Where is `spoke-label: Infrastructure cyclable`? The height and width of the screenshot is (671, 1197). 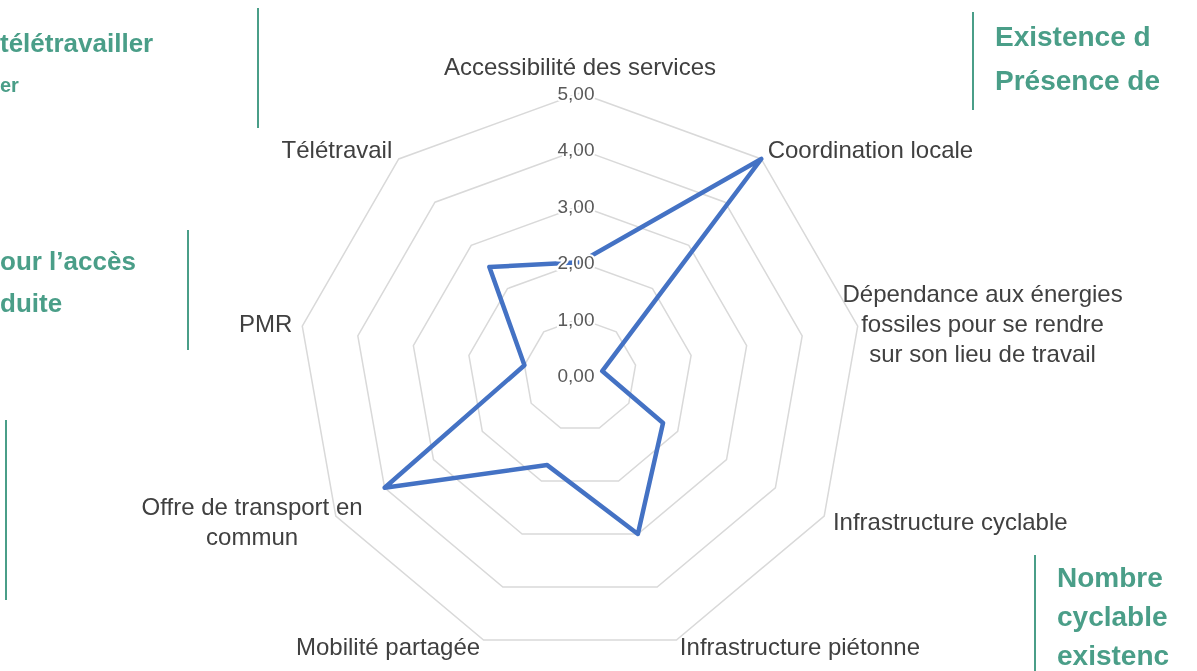 spoke-label: Infrastructure cyclable is located at coordinates (950, 521).